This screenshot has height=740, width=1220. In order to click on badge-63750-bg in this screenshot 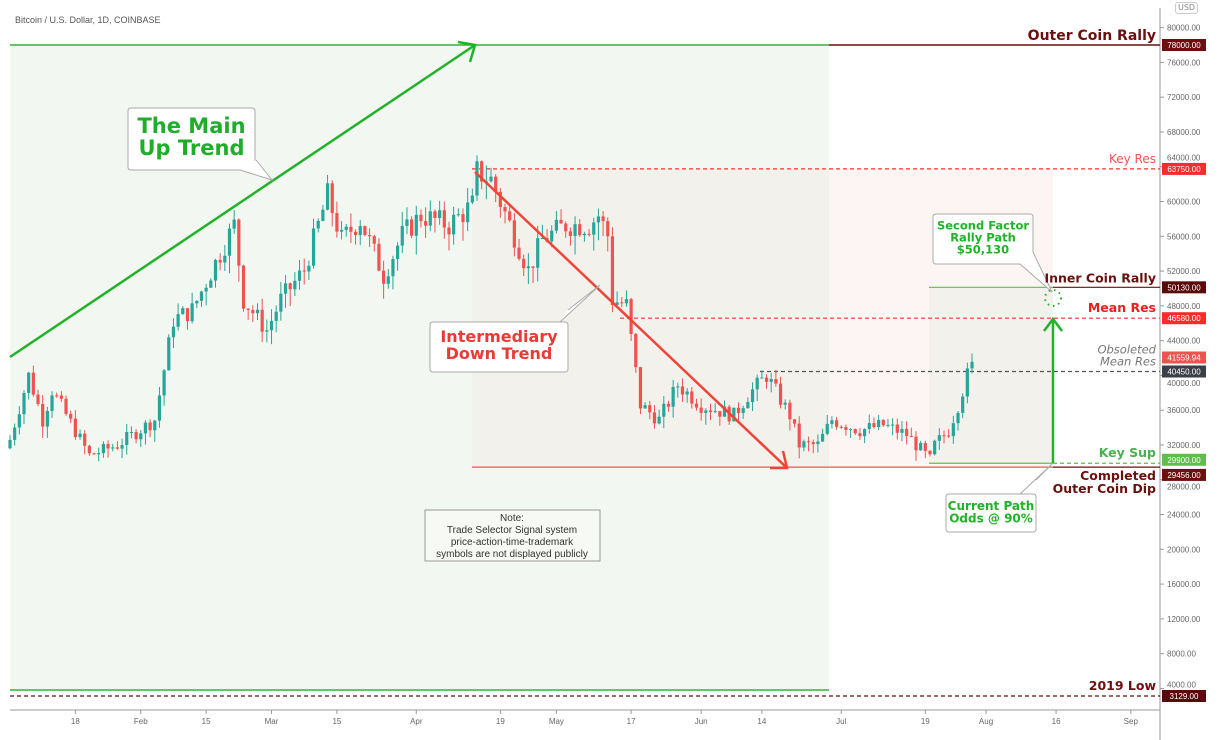, I will do `click(1184, 168)`.